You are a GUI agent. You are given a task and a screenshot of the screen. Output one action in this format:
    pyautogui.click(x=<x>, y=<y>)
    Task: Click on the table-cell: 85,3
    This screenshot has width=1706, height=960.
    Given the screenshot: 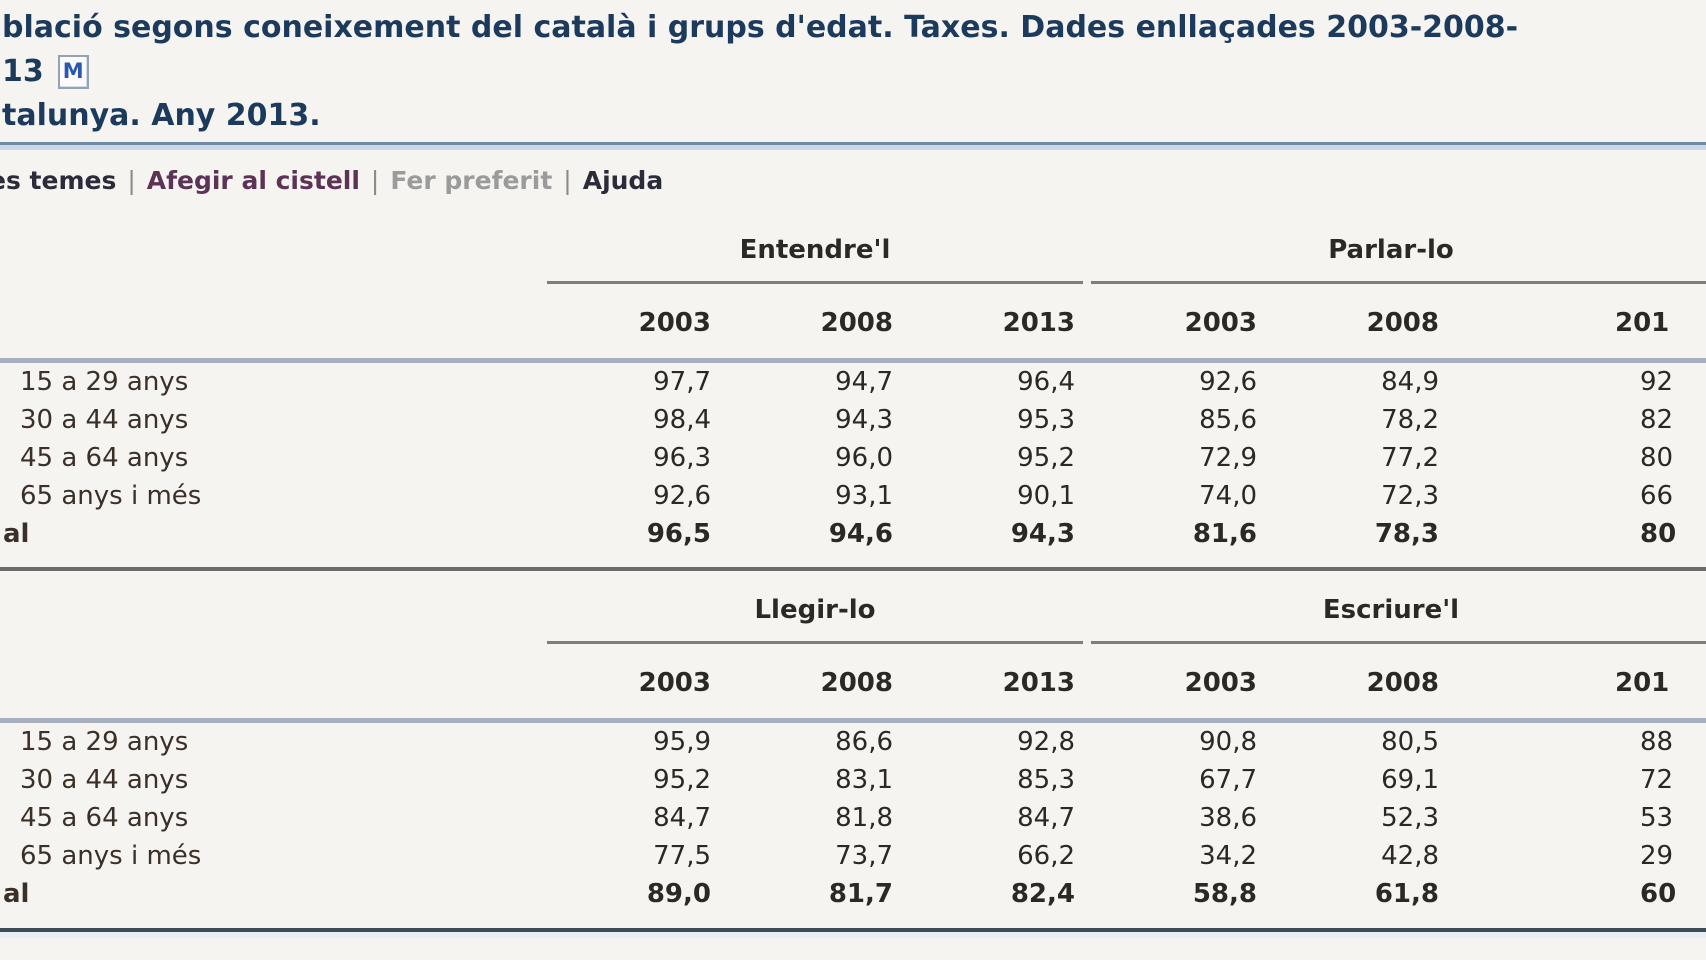 What is the action you would take?
    pyautogui.click(x=1046, y=780)
    